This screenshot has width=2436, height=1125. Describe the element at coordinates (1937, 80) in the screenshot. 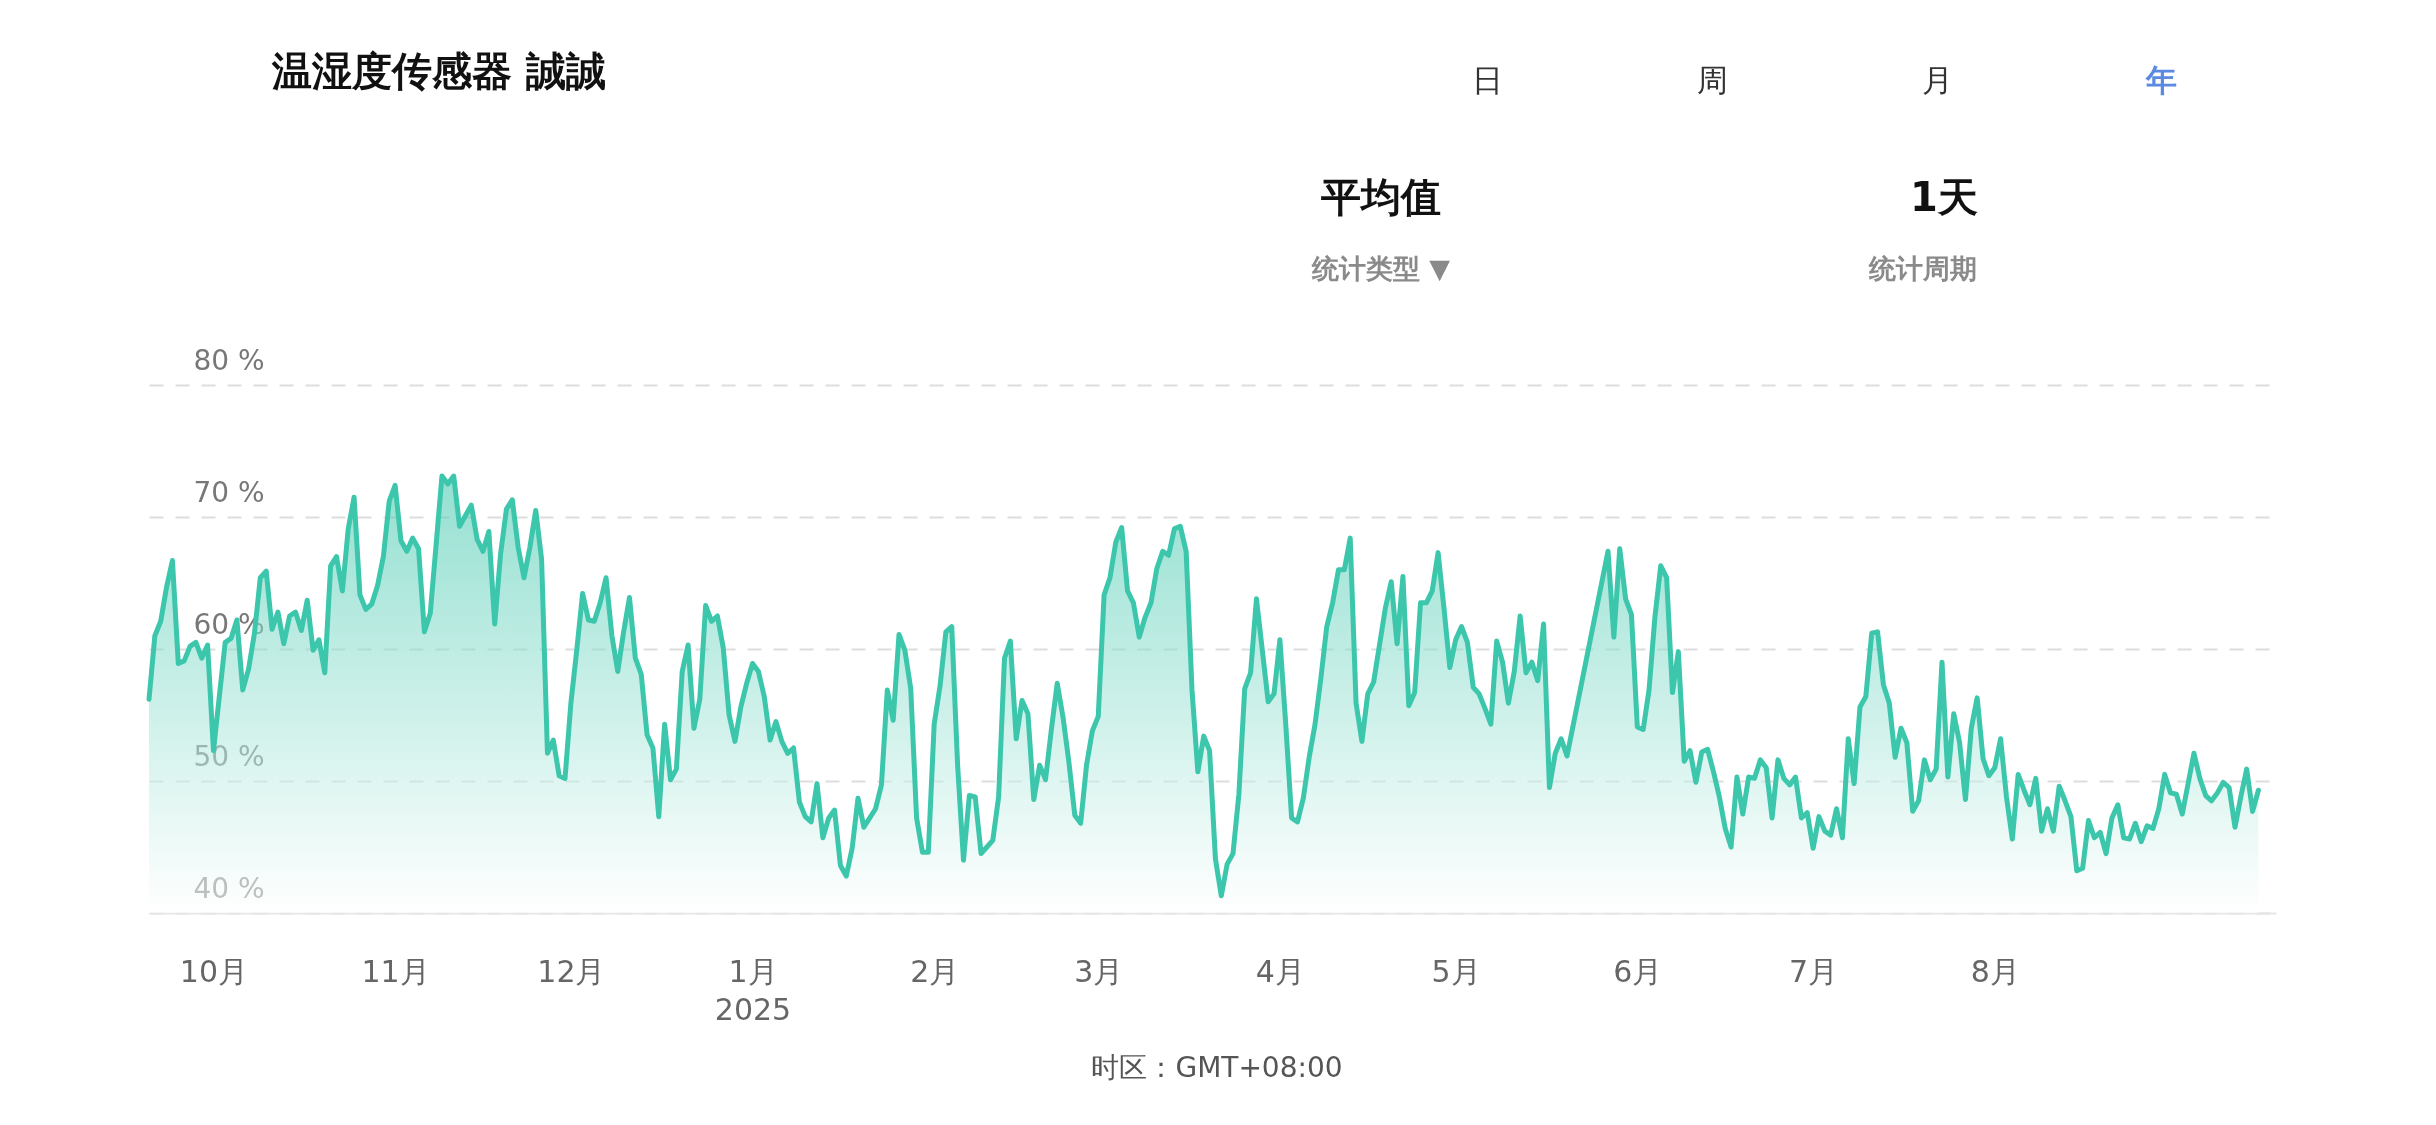

I see `text: 月` at that location.